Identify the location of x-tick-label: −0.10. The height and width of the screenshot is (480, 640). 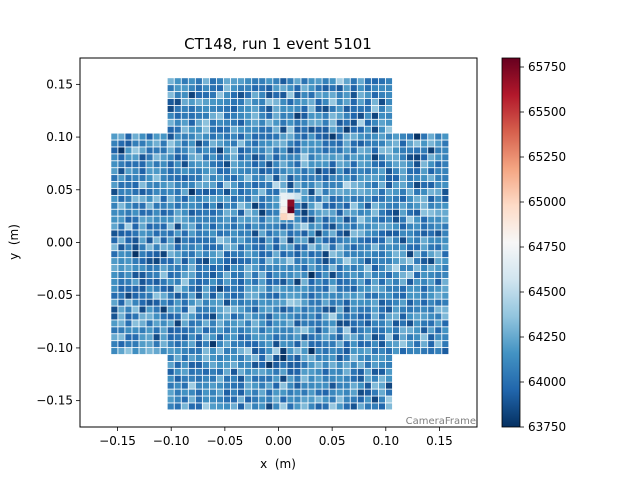
(171, 441).